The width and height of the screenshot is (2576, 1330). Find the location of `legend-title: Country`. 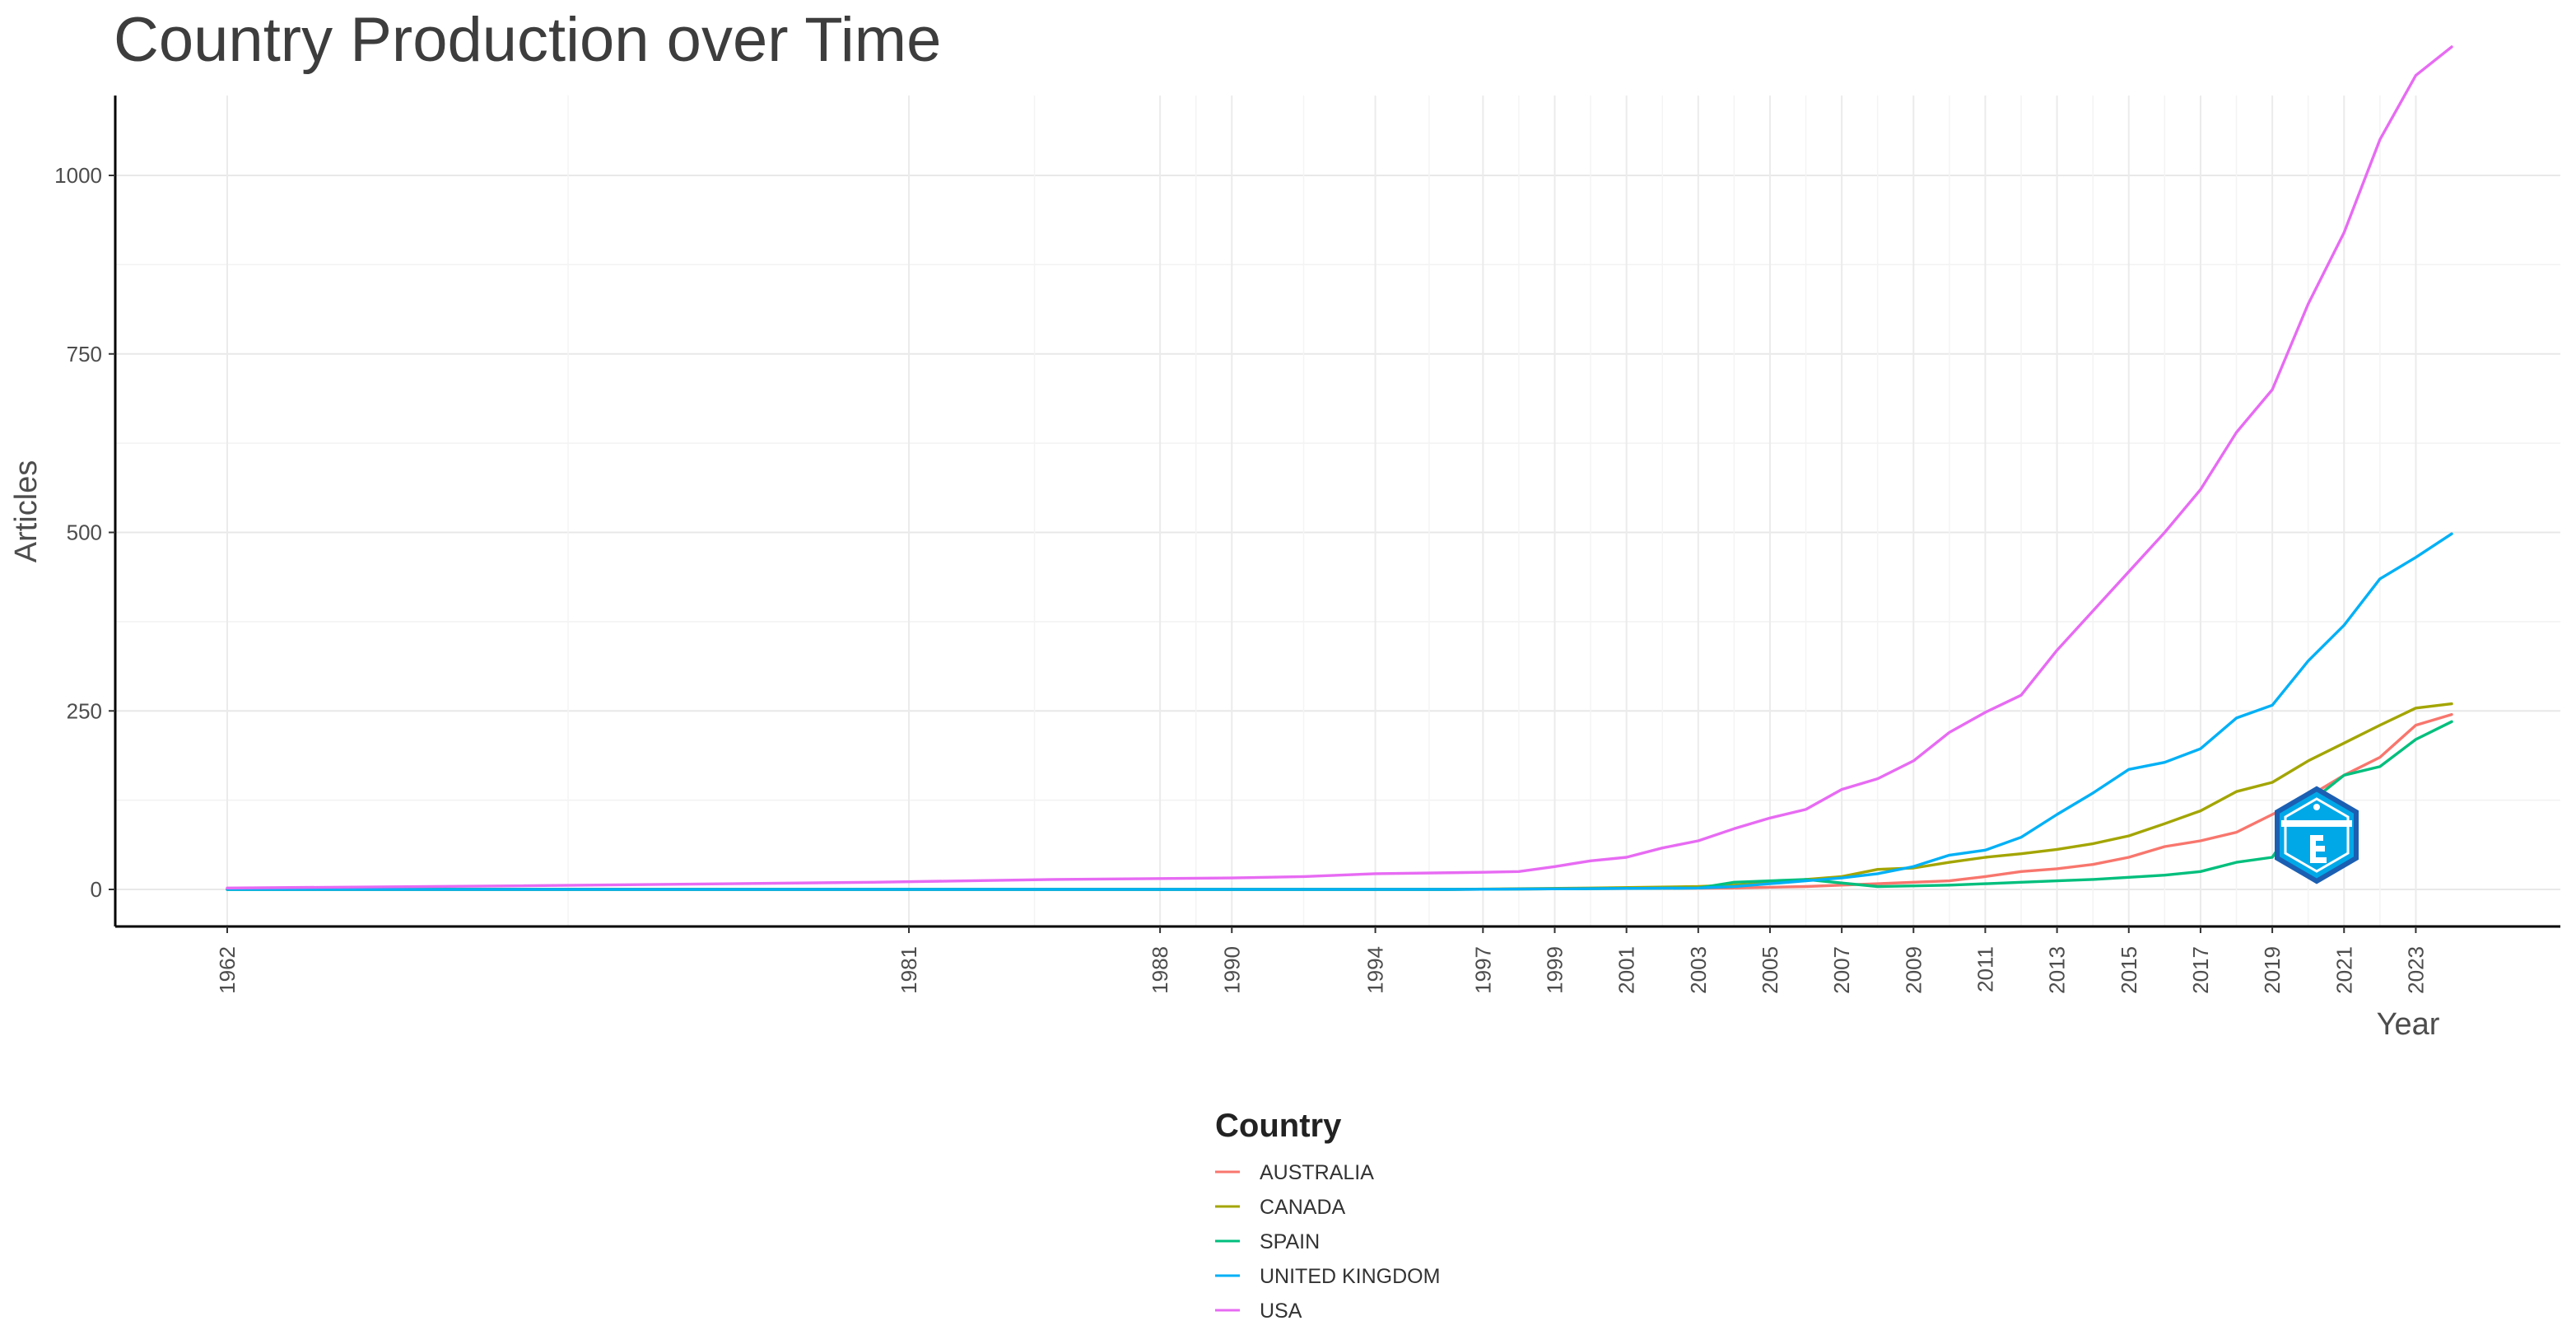

legend-title: Country is located at coordinates (1278, 1126).